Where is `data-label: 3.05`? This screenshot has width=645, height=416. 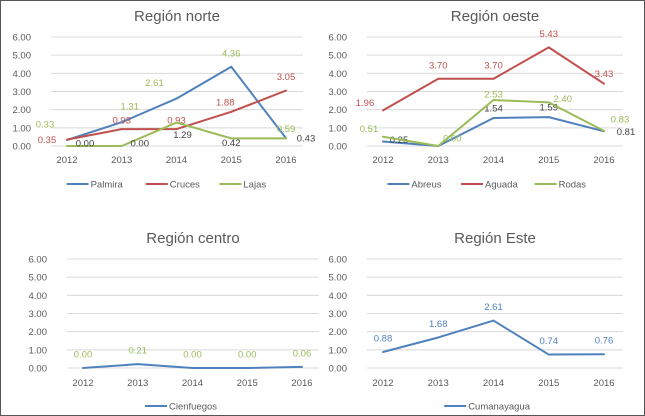
data-label: 3.05 is located at coordinates (286, 77).